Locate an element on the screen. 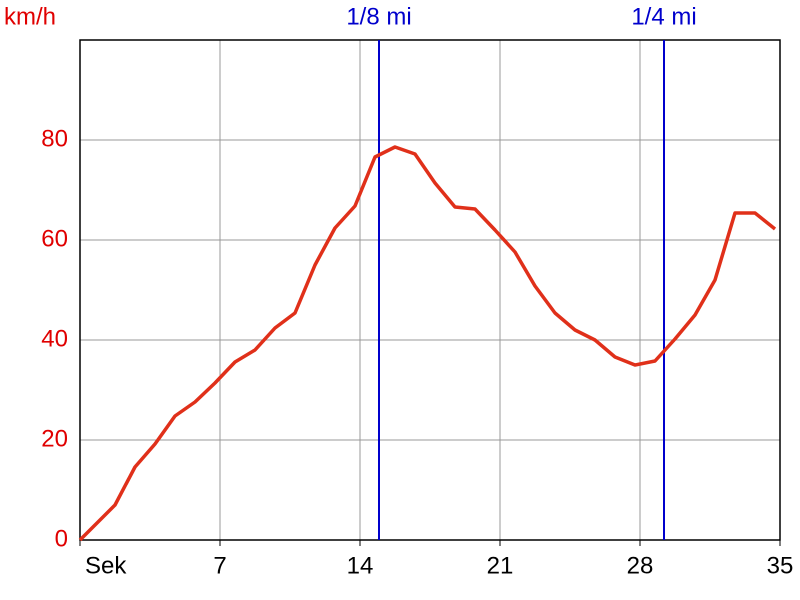 The image size is (800, 600). distance-marker-label: 1/8 mi is located at coordinates (378, 16).